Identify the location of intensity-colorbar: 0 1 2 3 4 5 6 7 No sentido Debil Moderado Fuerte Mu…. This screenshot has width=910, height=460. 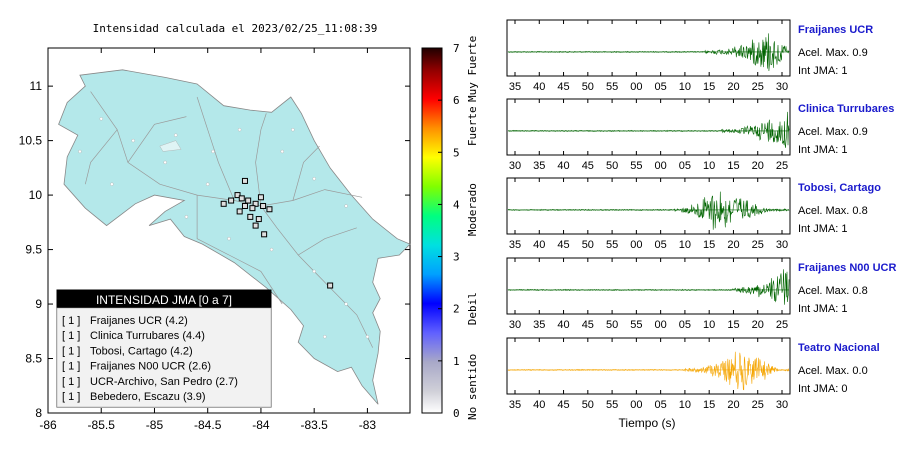
(450, 228).